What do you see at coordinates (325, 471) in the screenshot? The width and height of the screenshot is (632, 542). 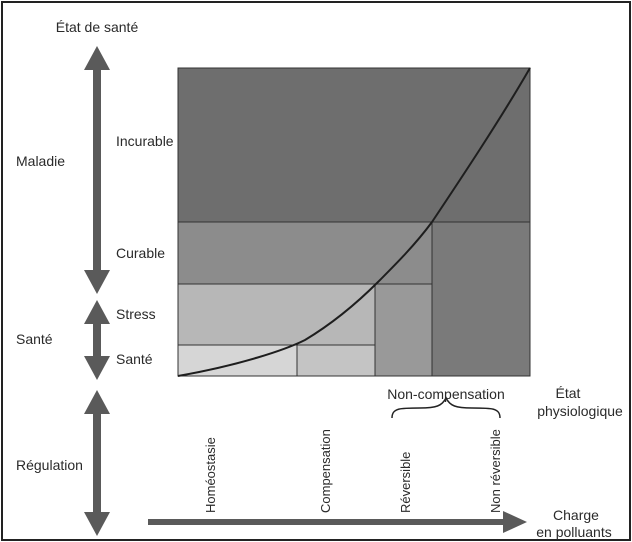 I see `stage-compensation: Compensation` at bounding box center [325, 471].